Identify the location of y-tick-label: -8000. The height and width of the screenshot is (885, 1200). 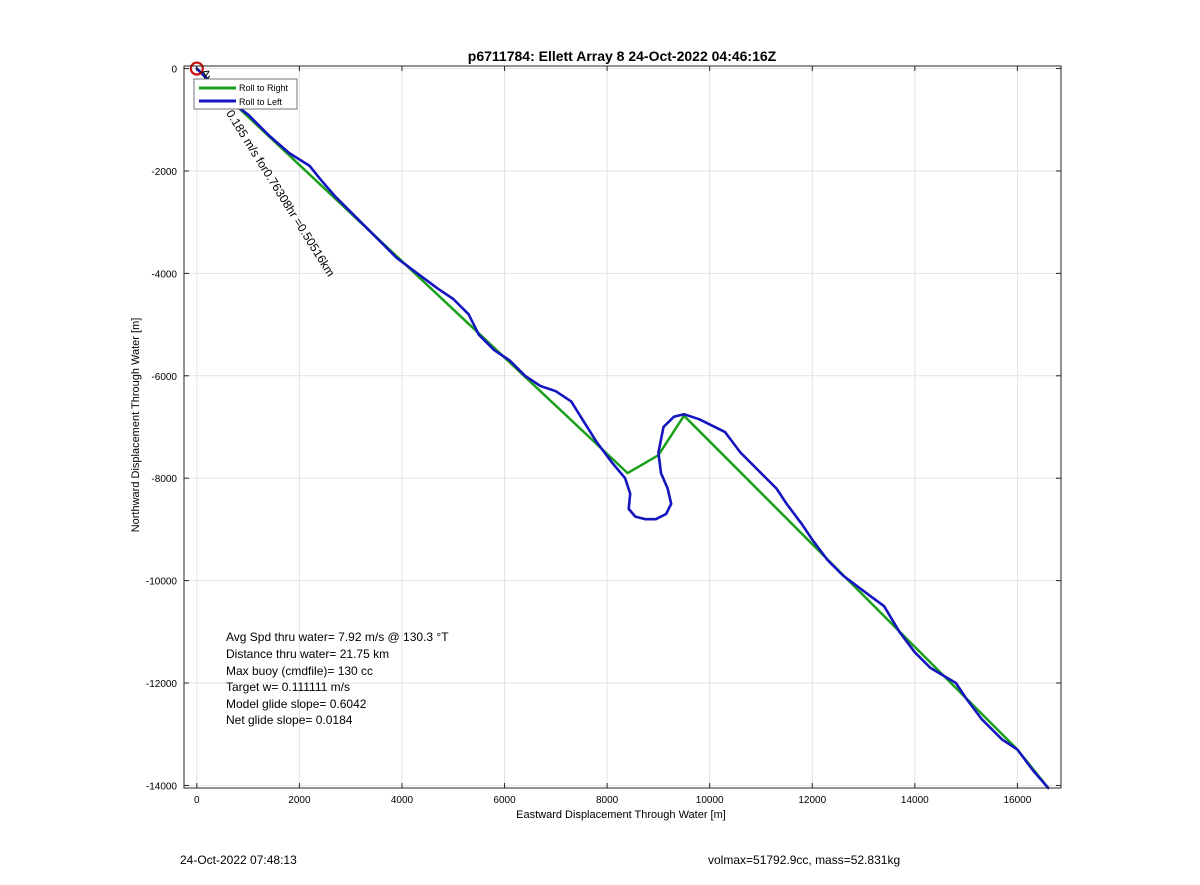
(164, 479).